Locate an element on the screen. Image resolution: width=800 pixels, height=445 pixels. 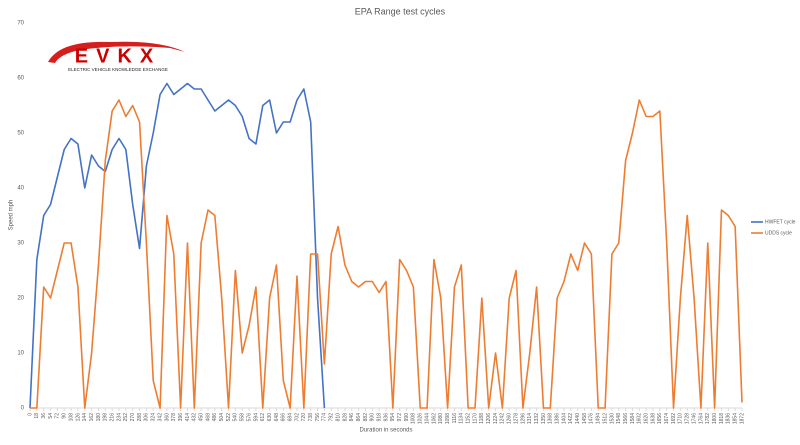
x-tick-label: 1656 is located at coordinates (660, 418).